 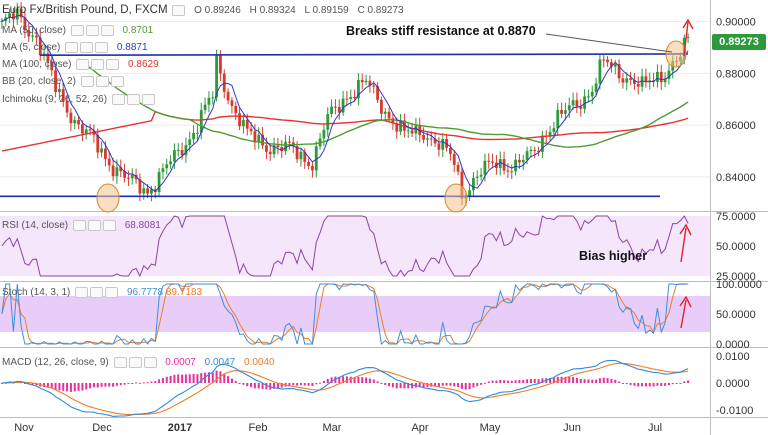 I want to click on macd-histogram, so click(x=345, y=381).